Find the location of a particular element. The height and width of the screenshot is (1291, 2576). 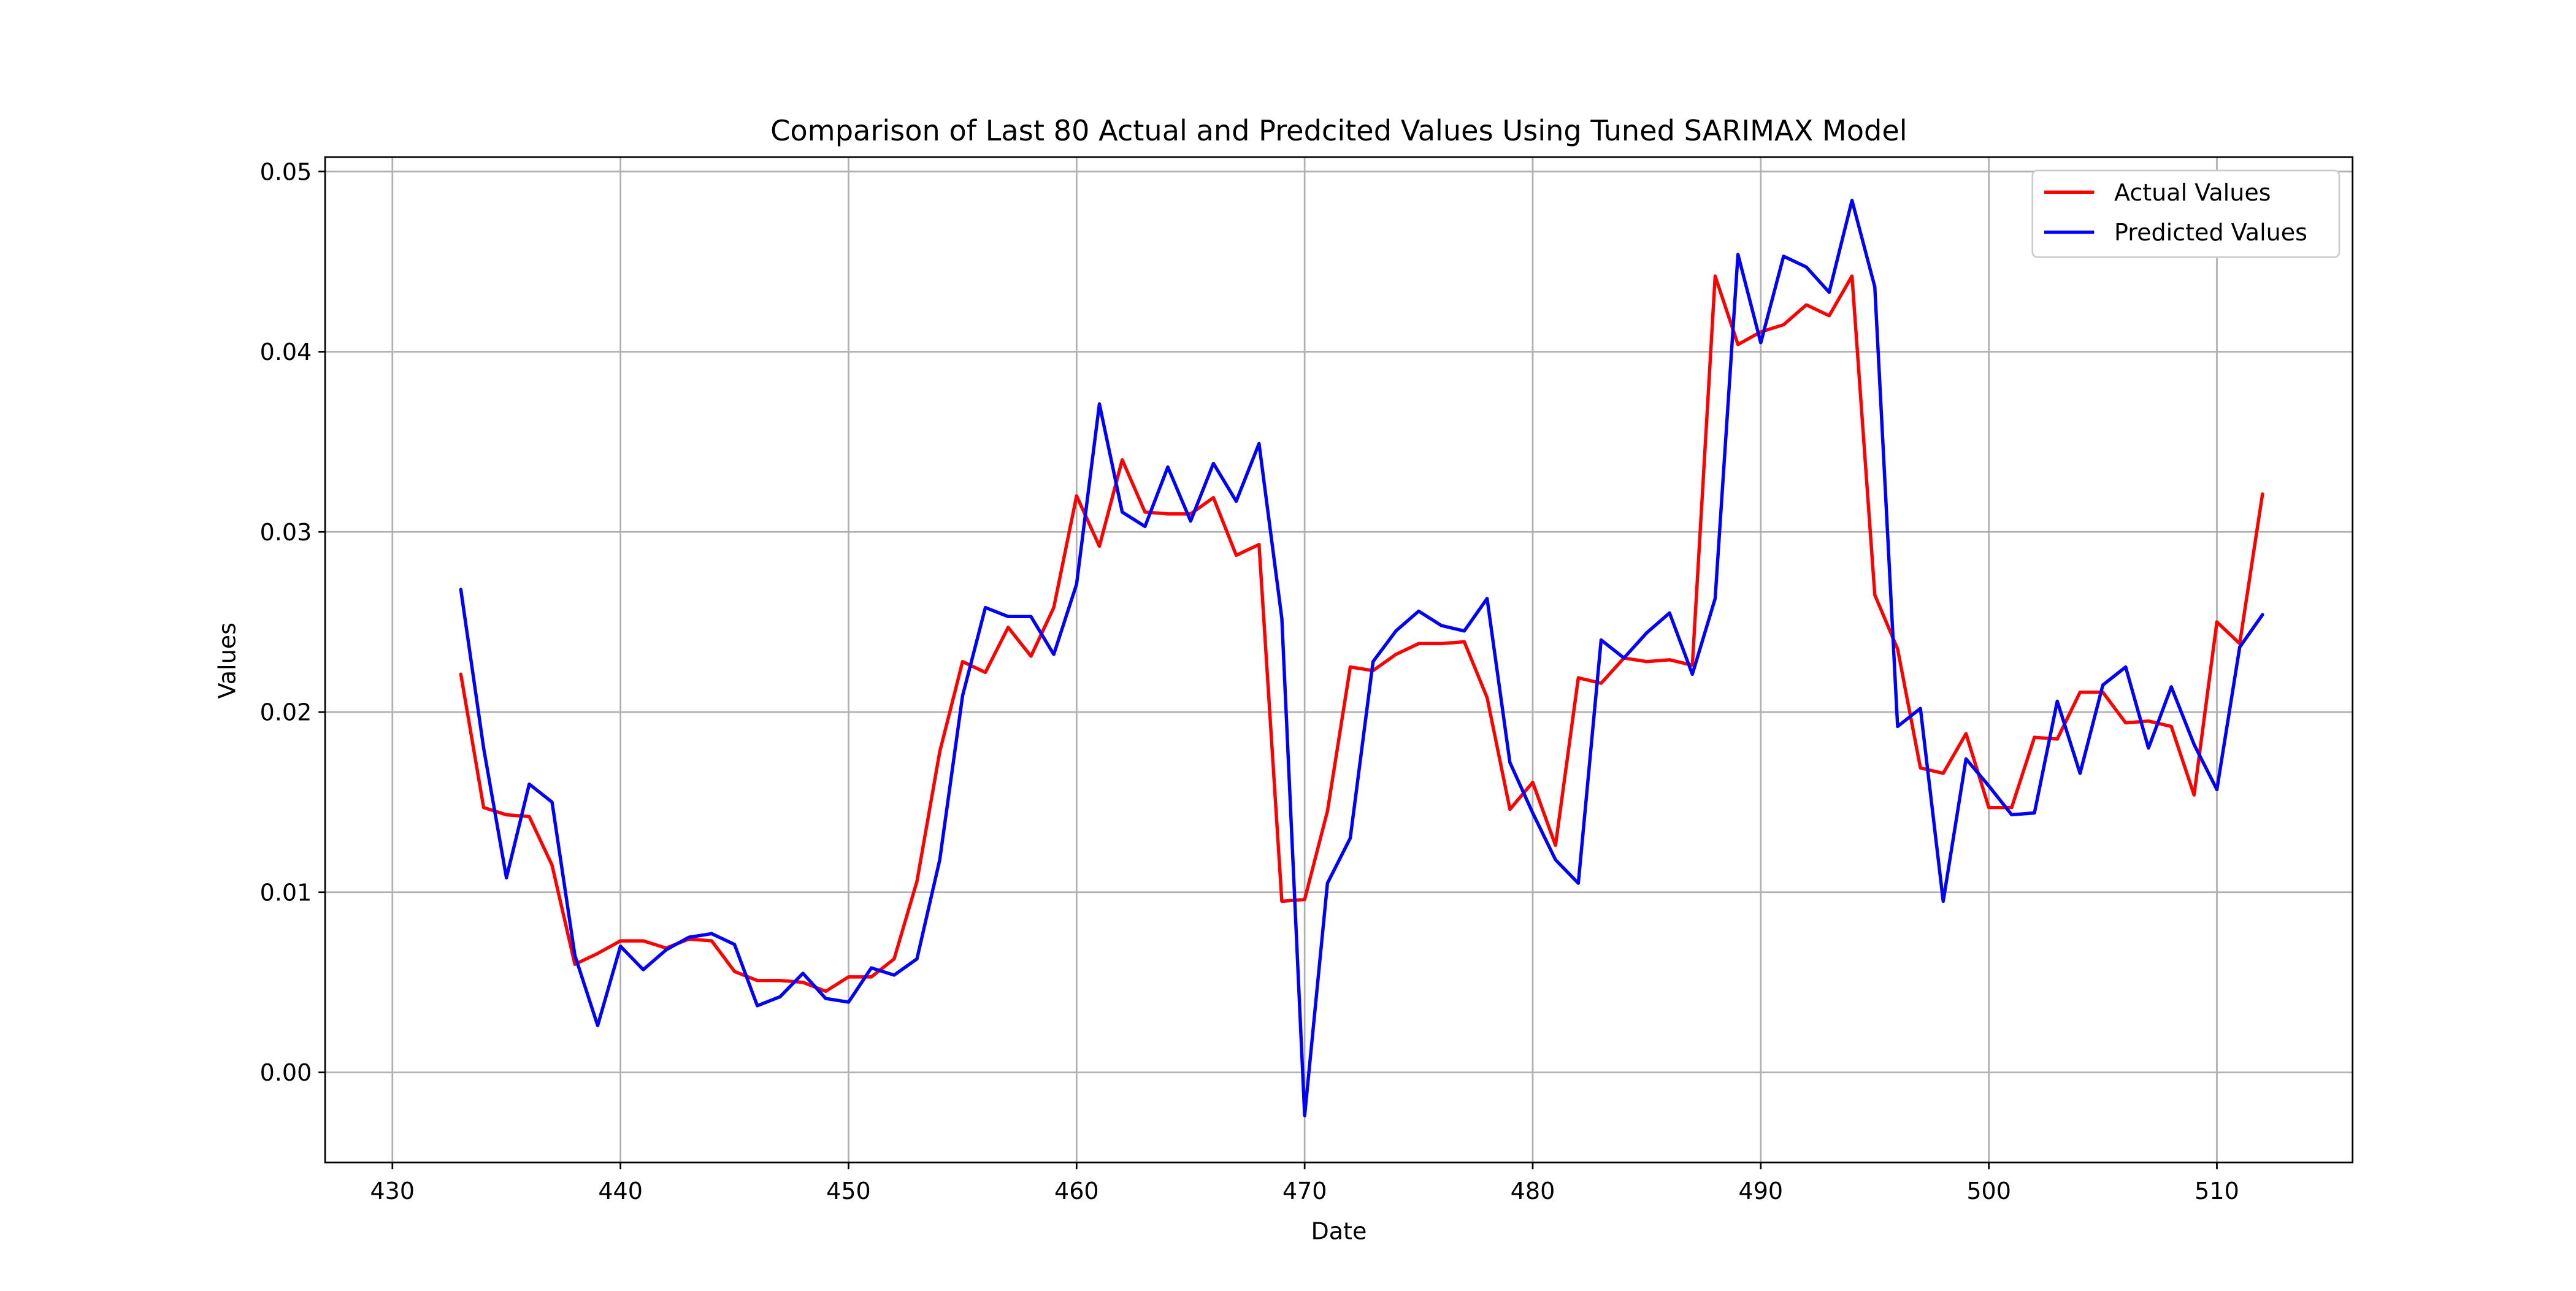

x-tick-label: 470 is located at coordinates (1304, 1191).